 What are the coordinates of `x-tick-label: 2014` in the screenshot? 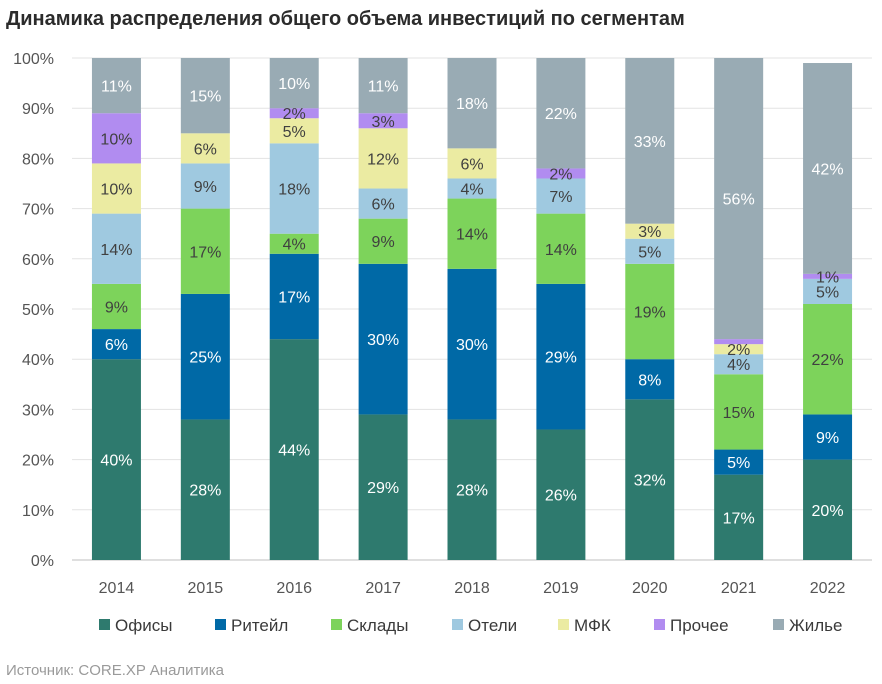 It's located at (117, 588).